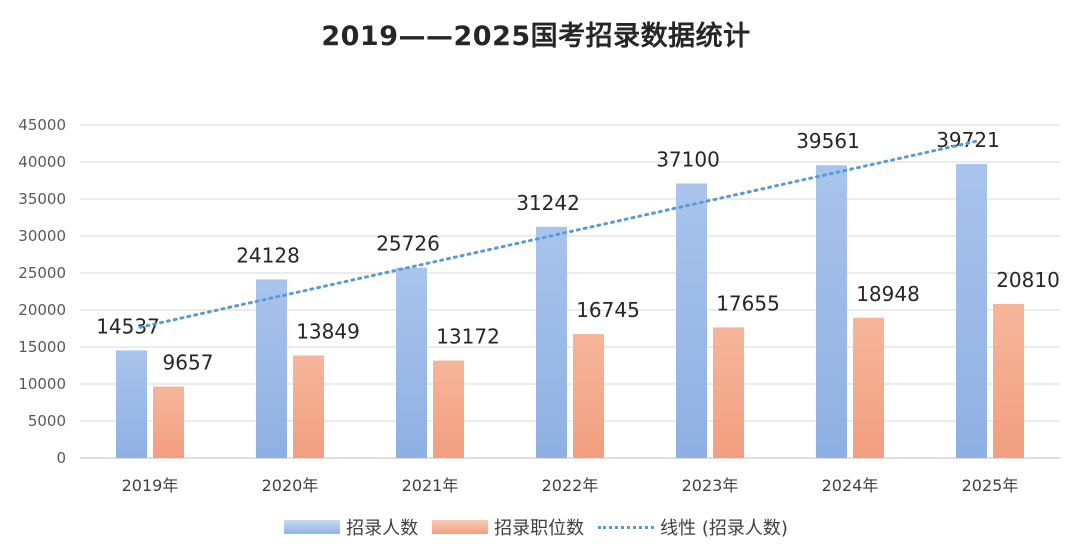  I want to click on data-label: 25726, so click(408, 244).